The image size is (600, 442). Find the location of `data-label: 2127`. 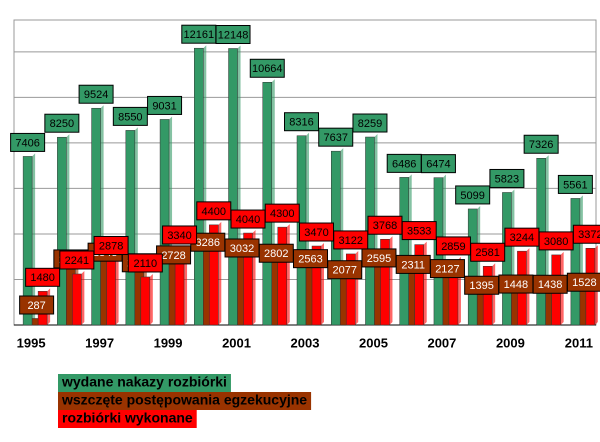

data-label: 2127 is located at coordinates (447, 269).